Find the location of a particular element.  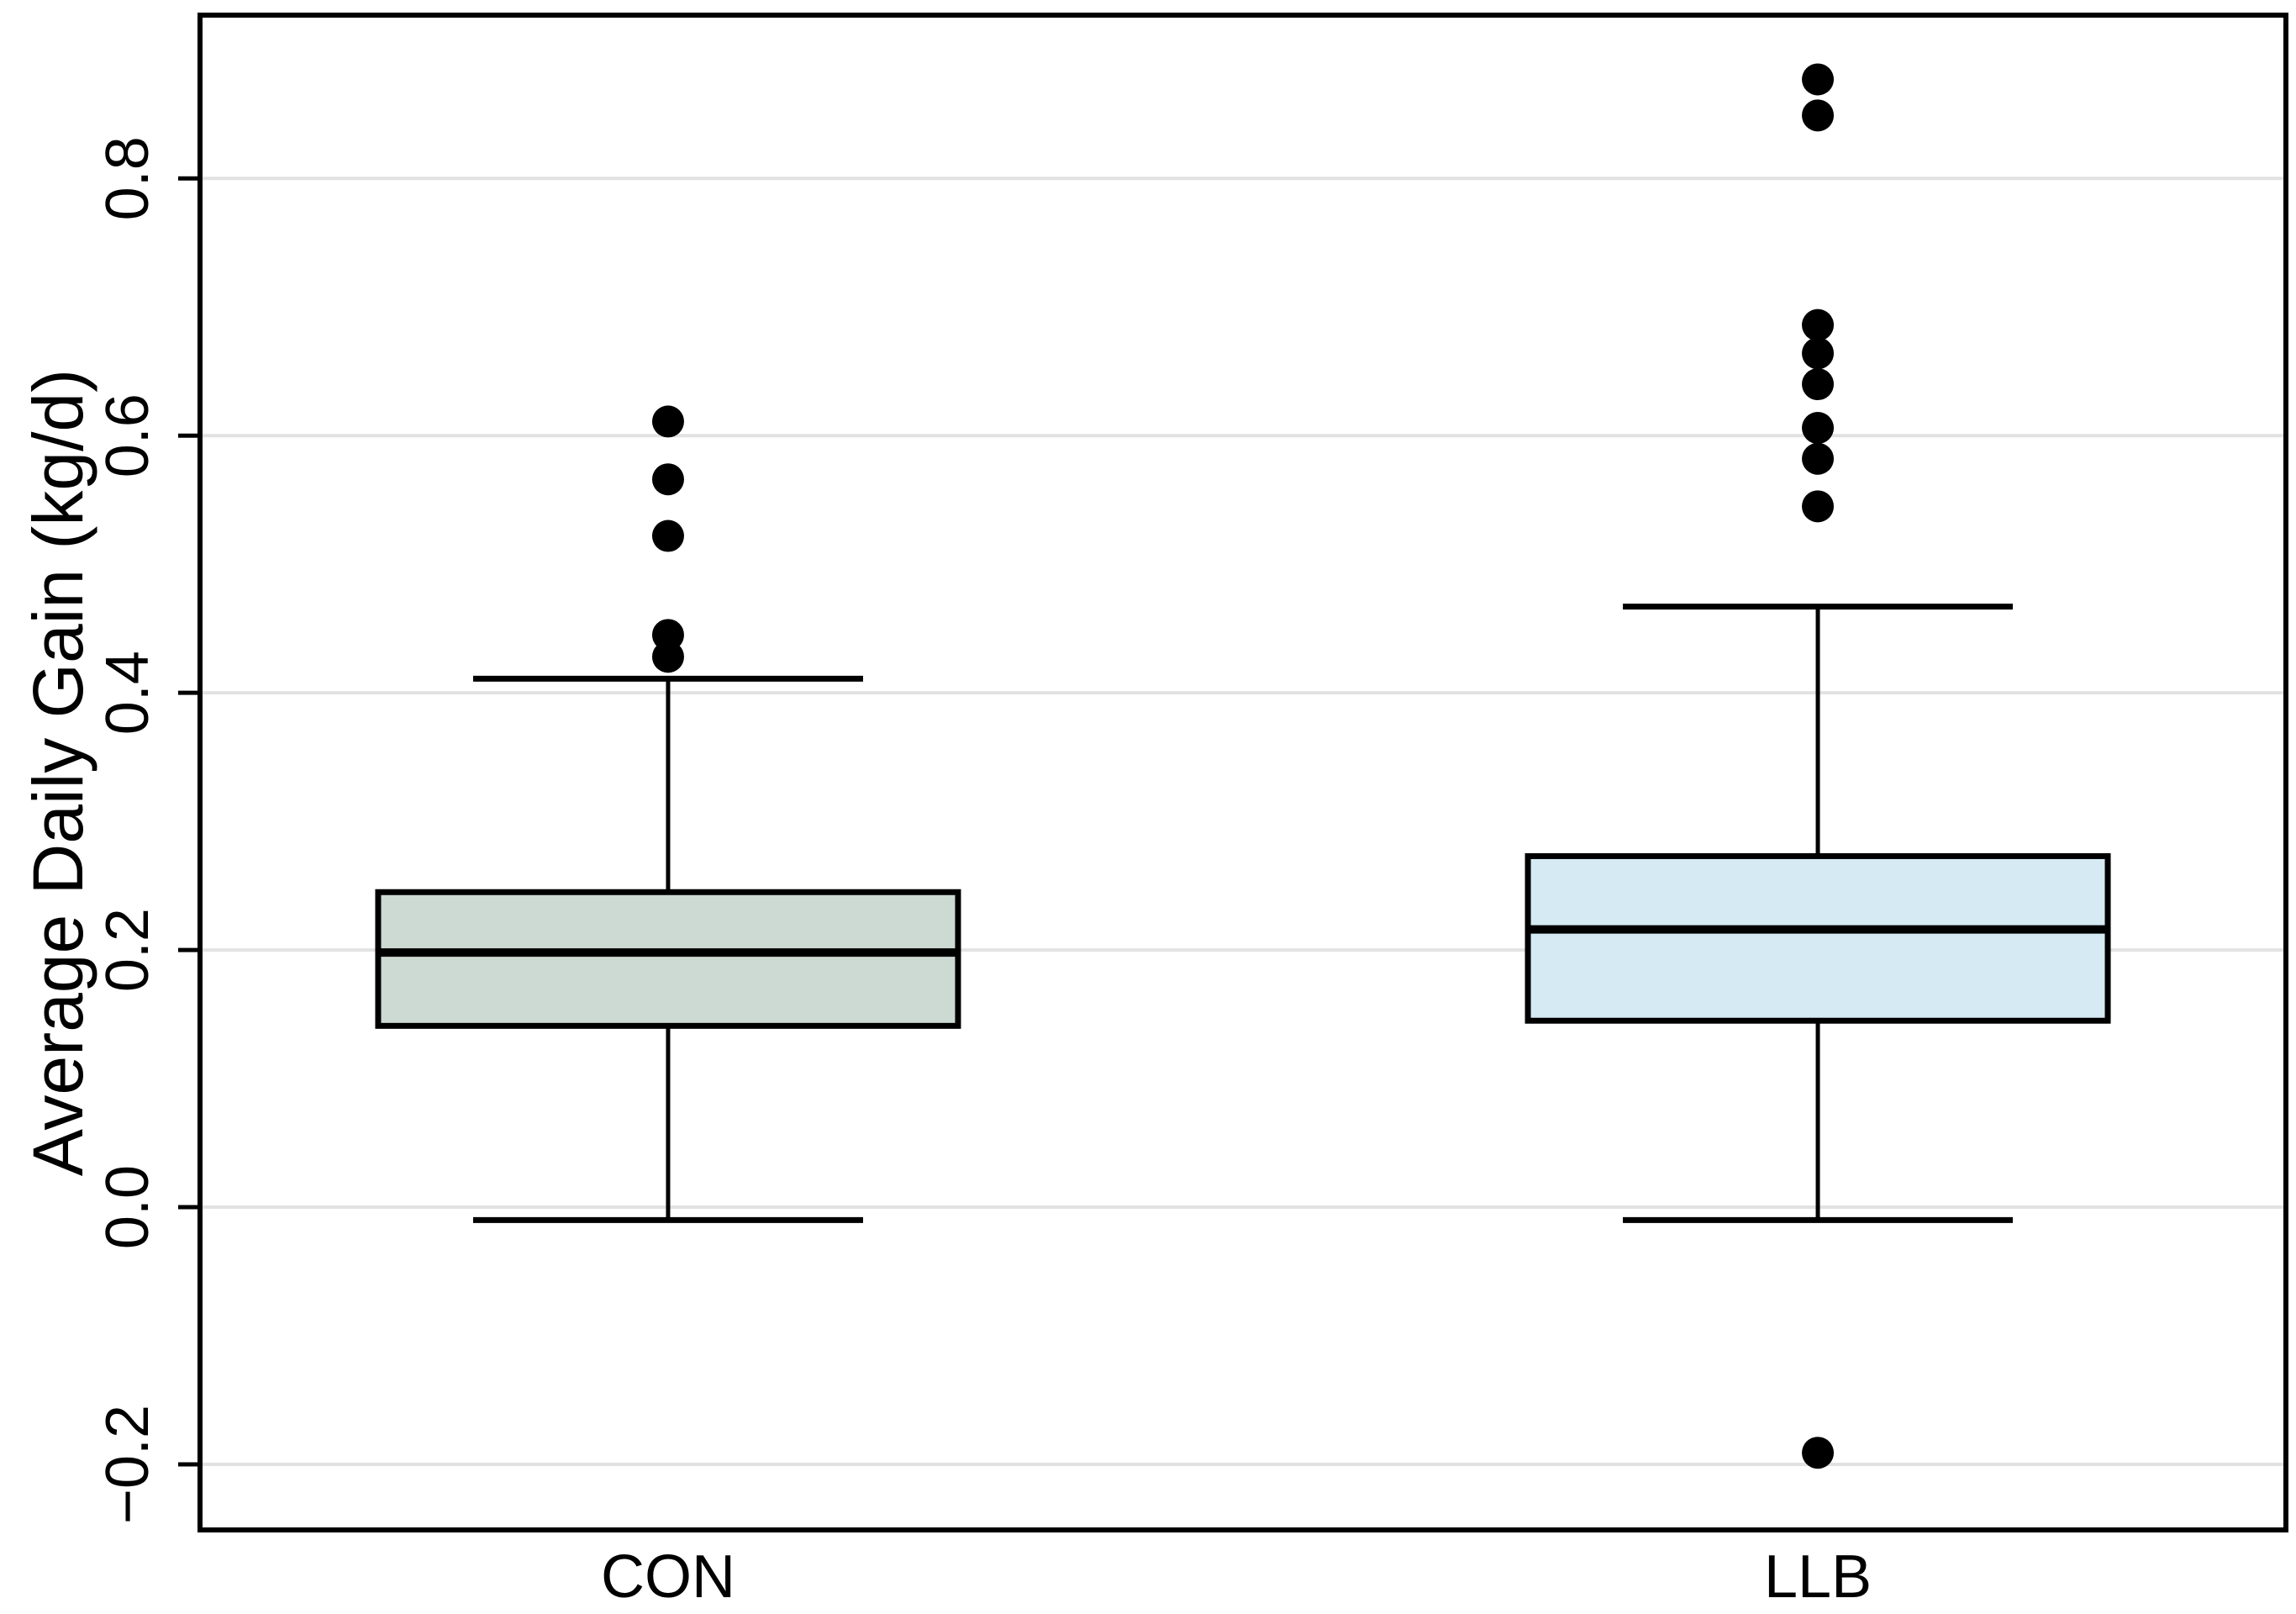

x-axis-label-llb: LLB is located at coordinates (1818, 1577).